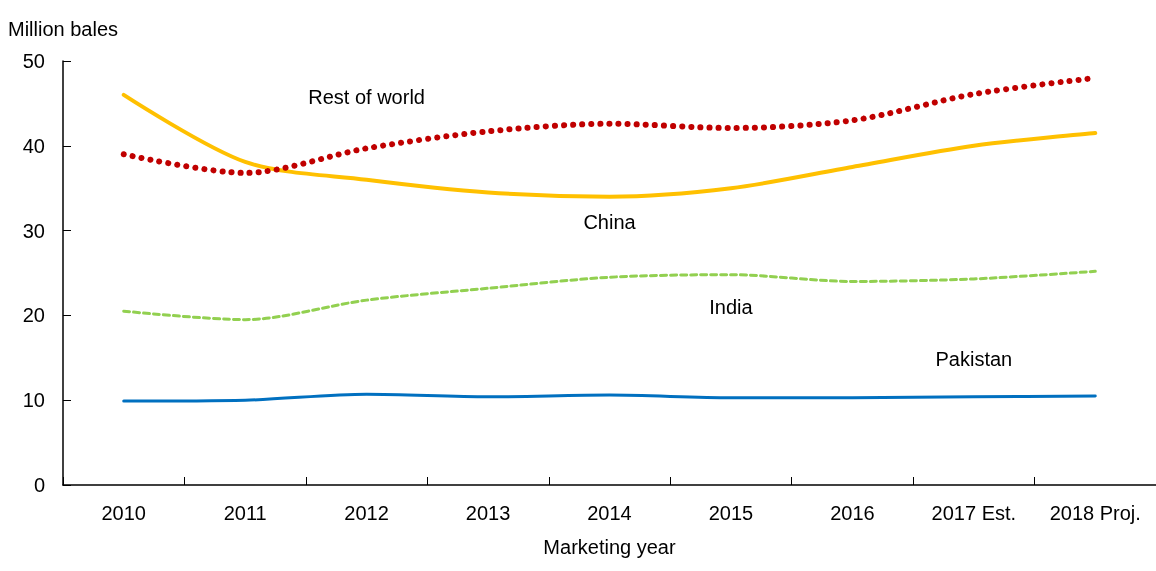  I want to click on series-label: China, so click(610, 222).